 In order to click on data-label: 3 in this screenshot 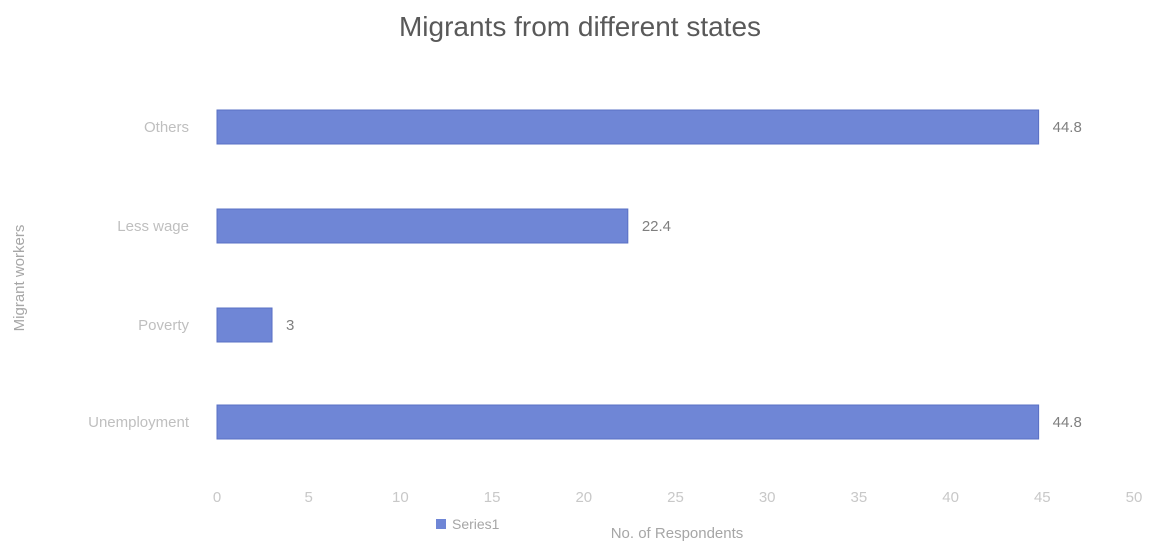, I will do `click(290, 325)`.